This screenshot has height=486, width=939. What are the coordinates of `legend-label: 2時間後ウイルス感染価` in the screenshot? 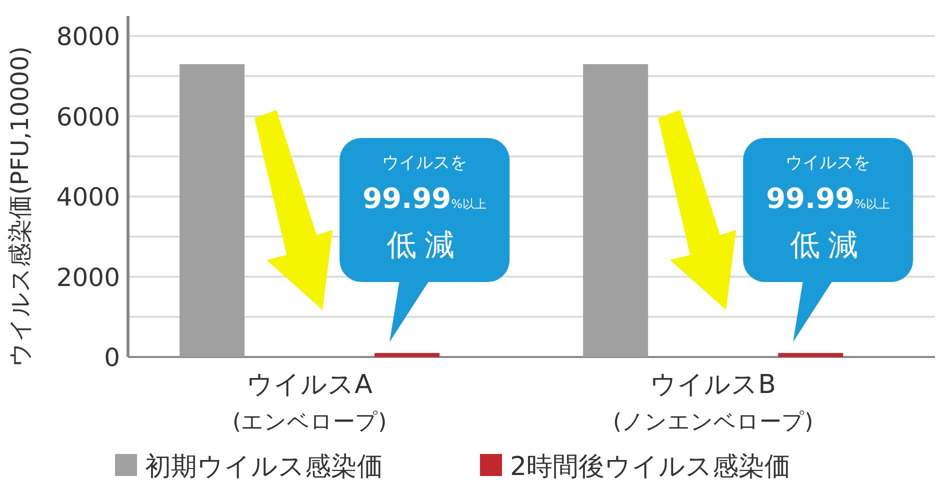 It's located at (650, 467).